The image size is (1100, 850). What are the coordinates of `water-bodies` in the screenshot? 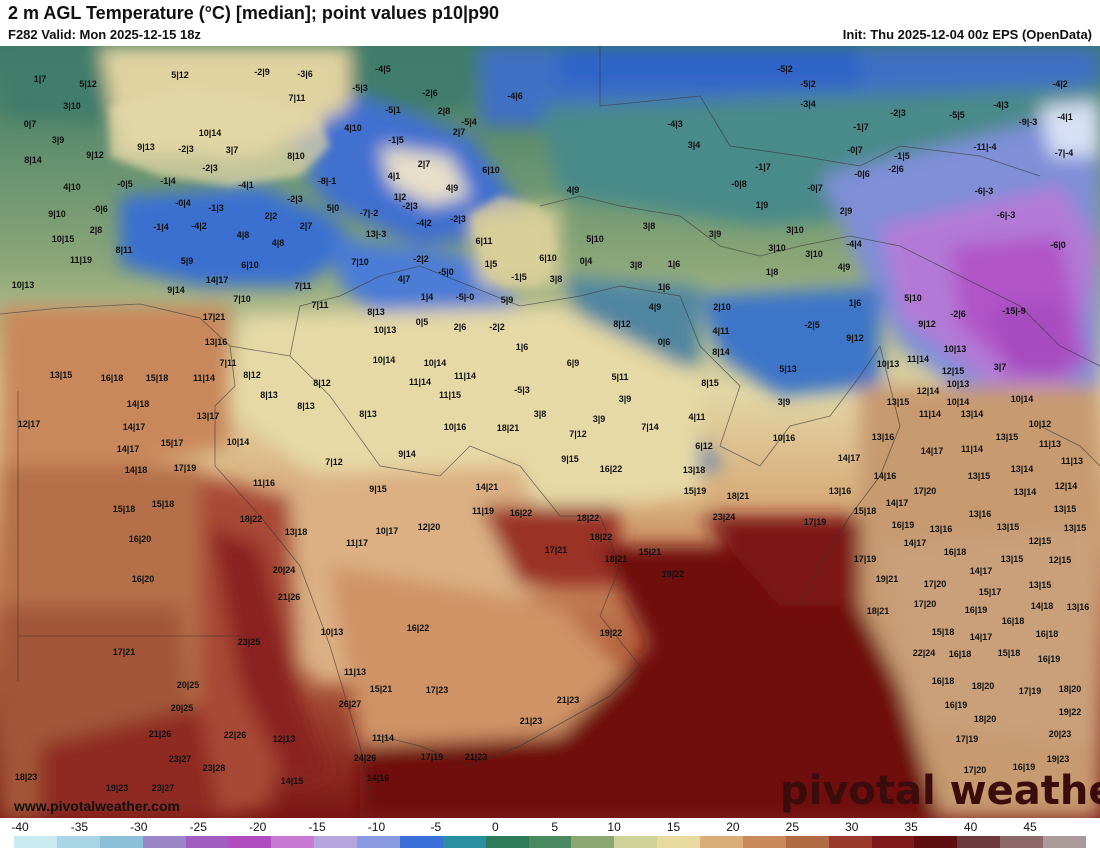 It's located at (332, 186).